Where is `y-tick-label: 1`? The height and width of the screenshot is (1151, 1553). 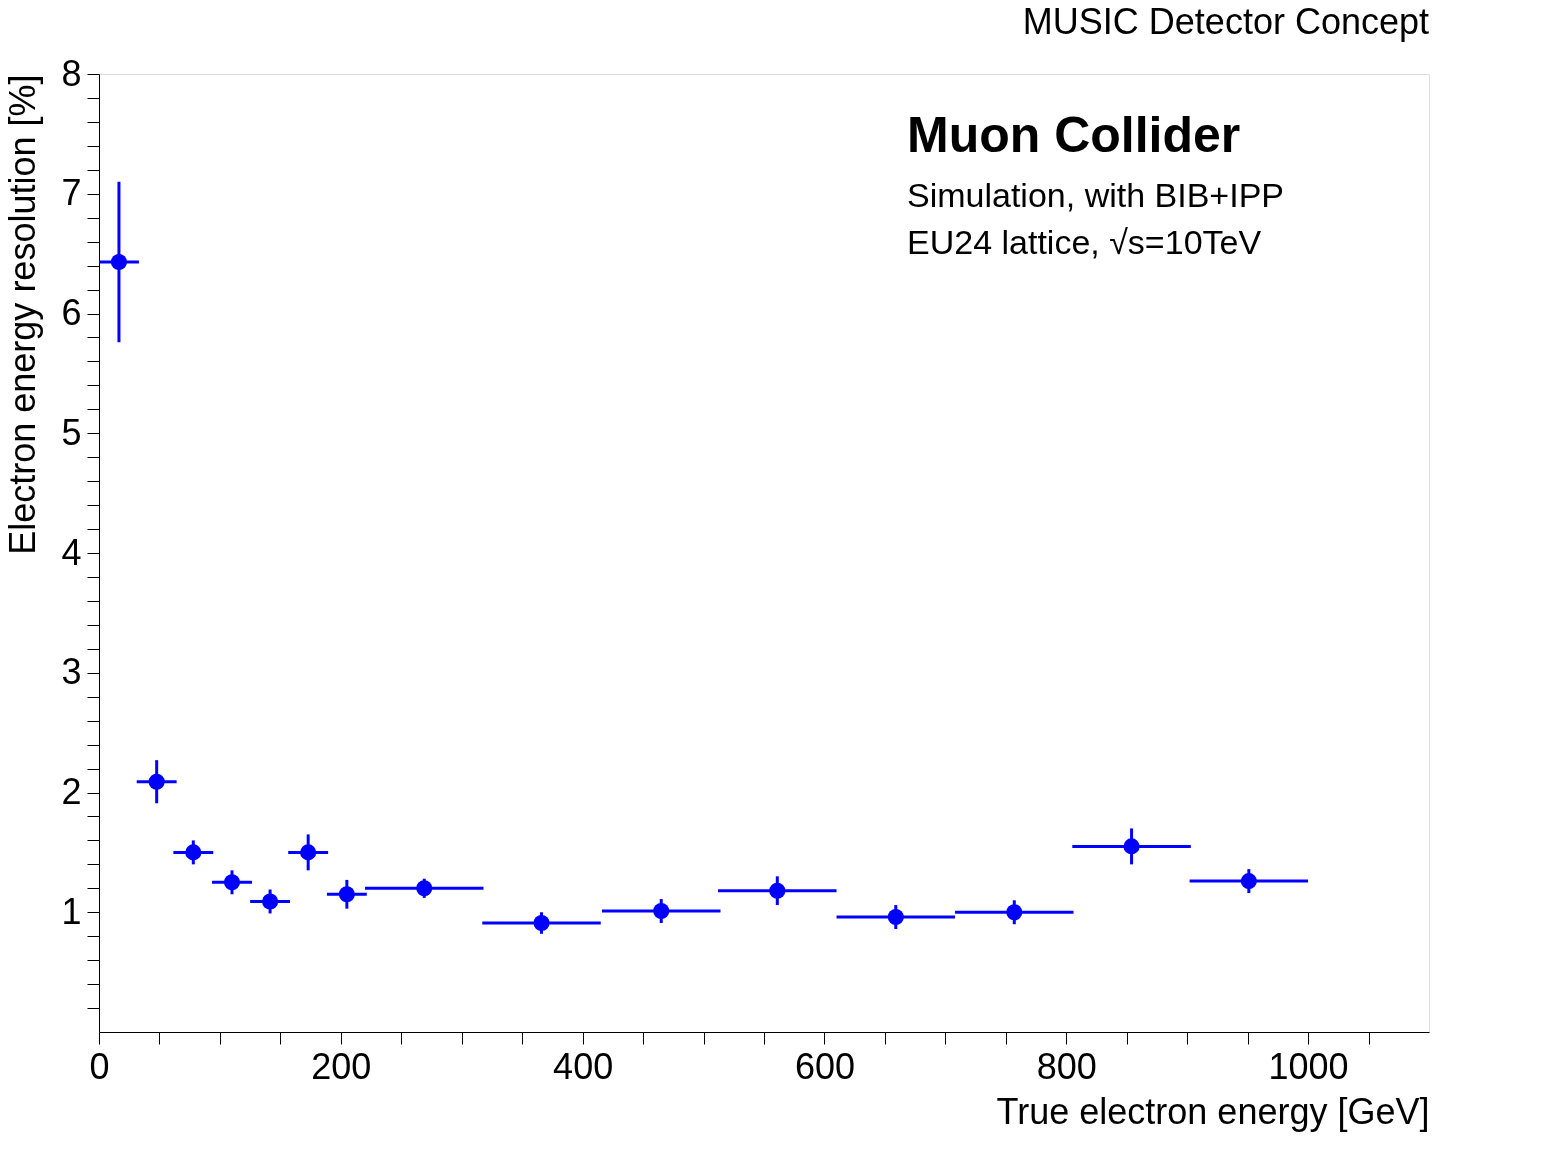
y-tick-label: 1 is located at coordinates (71, 911).